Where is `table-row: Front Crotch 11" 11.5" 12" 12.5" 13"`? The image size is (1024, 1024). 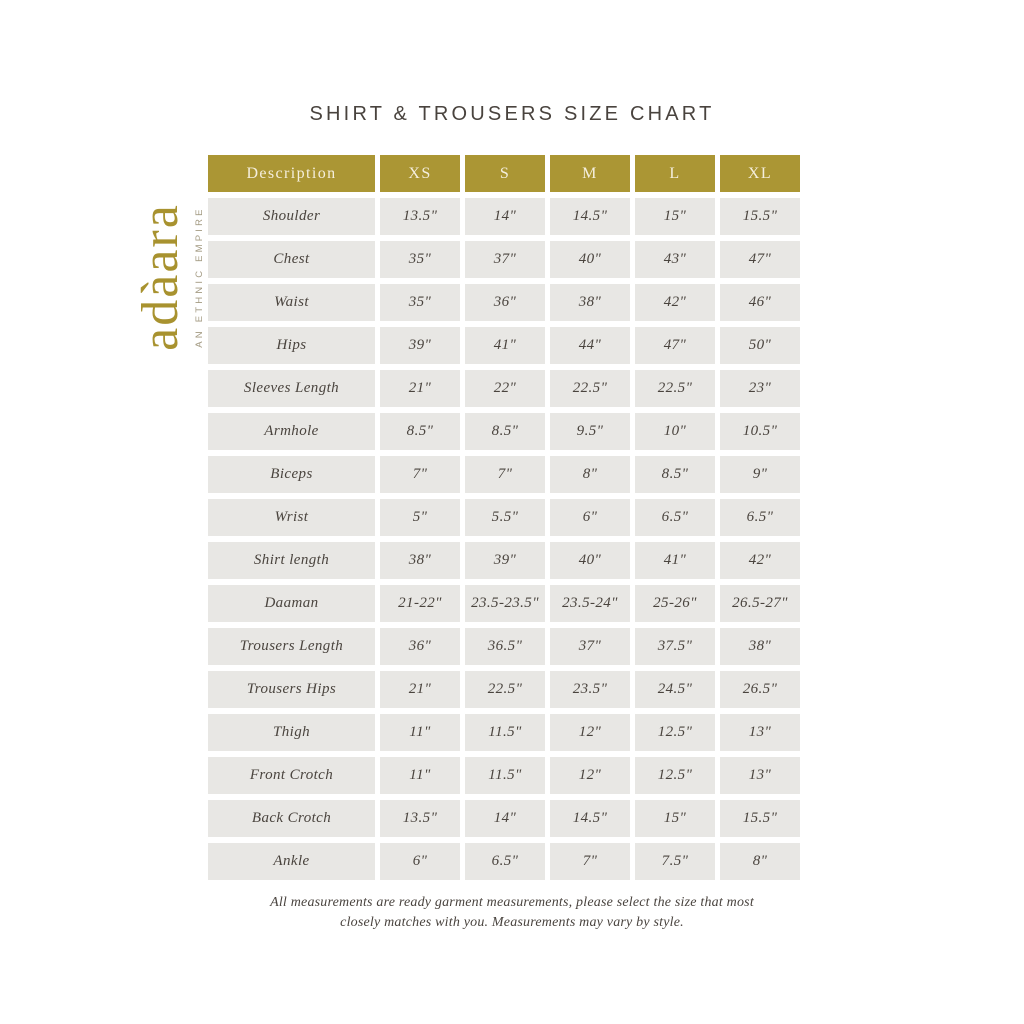 table-row: Front Crotch 11" 11.5" 12" 12.5" 13" is located at coordinates (504, 775).